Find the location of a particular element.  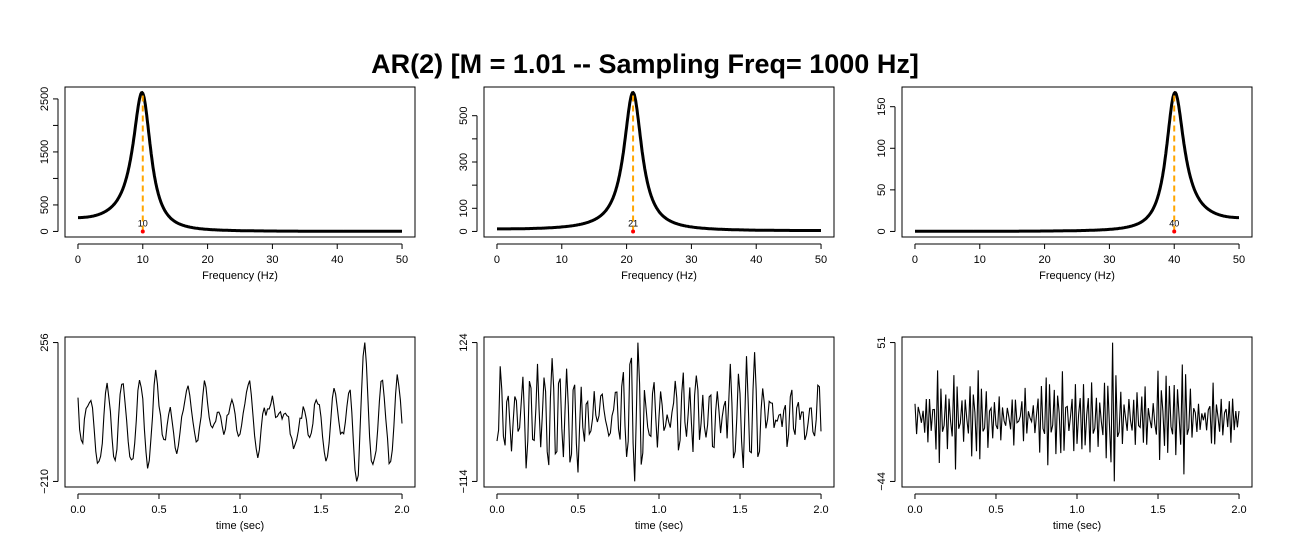

y-tick-label: 51 is located at coordinates (882, 342).